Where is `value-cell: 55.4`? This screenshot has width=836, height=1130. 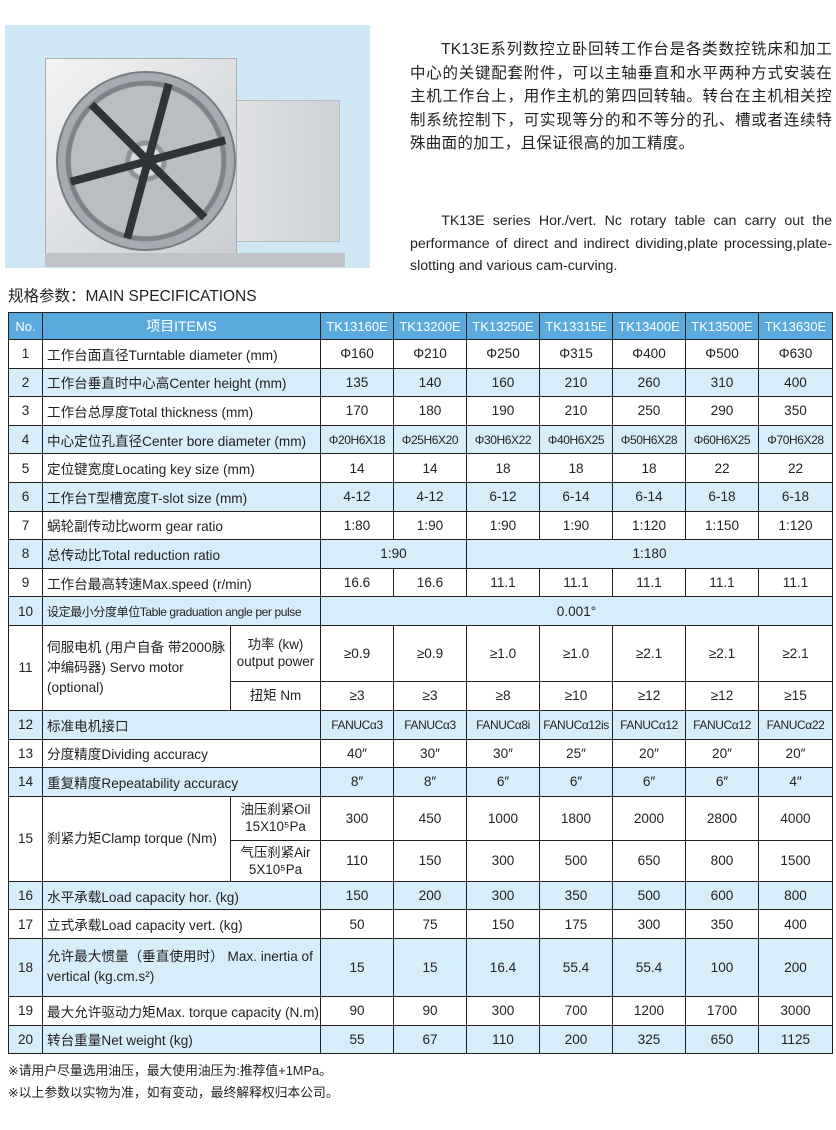 value-cell: 55.4 is located at coordinates (649, 967).